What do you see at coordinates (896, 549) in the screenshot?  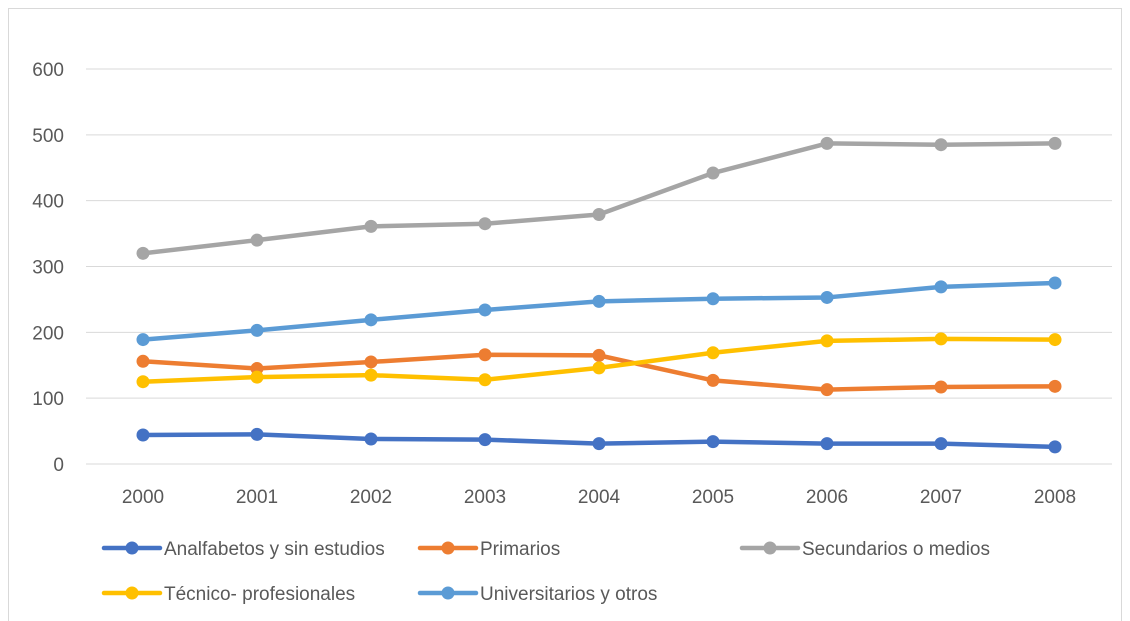 I see `legend-label: Secundarios o medios` at bounding box center [896, 549].